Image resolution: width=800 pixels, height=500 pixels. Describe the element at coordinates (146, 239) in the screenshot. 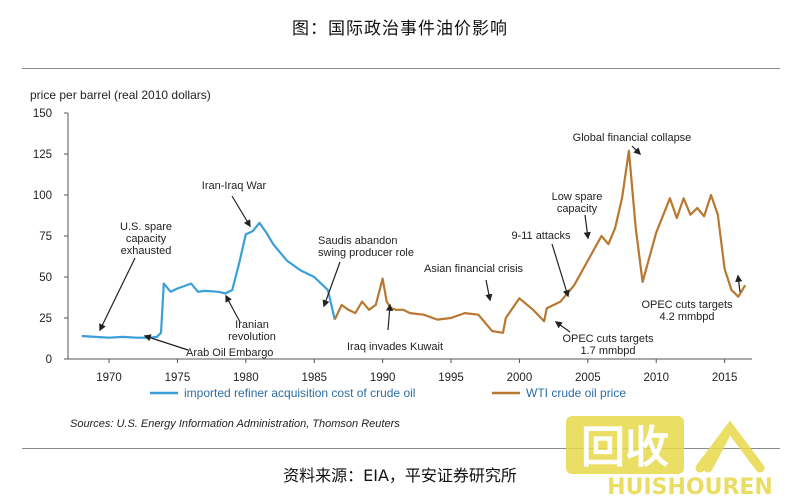

I see `annotation-us-spare: U.S. spare capacity exhausted` at that location.